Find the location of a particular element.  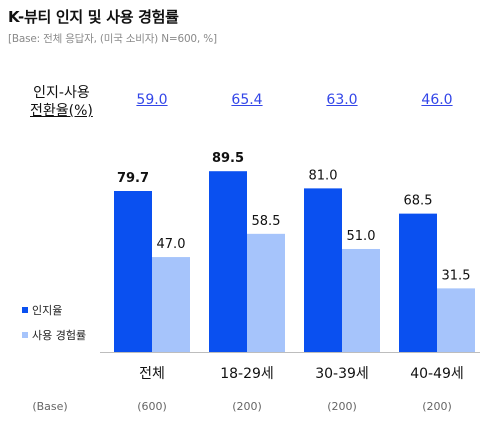

base-value-18-29: (200) is located at coordinates (247, 406).